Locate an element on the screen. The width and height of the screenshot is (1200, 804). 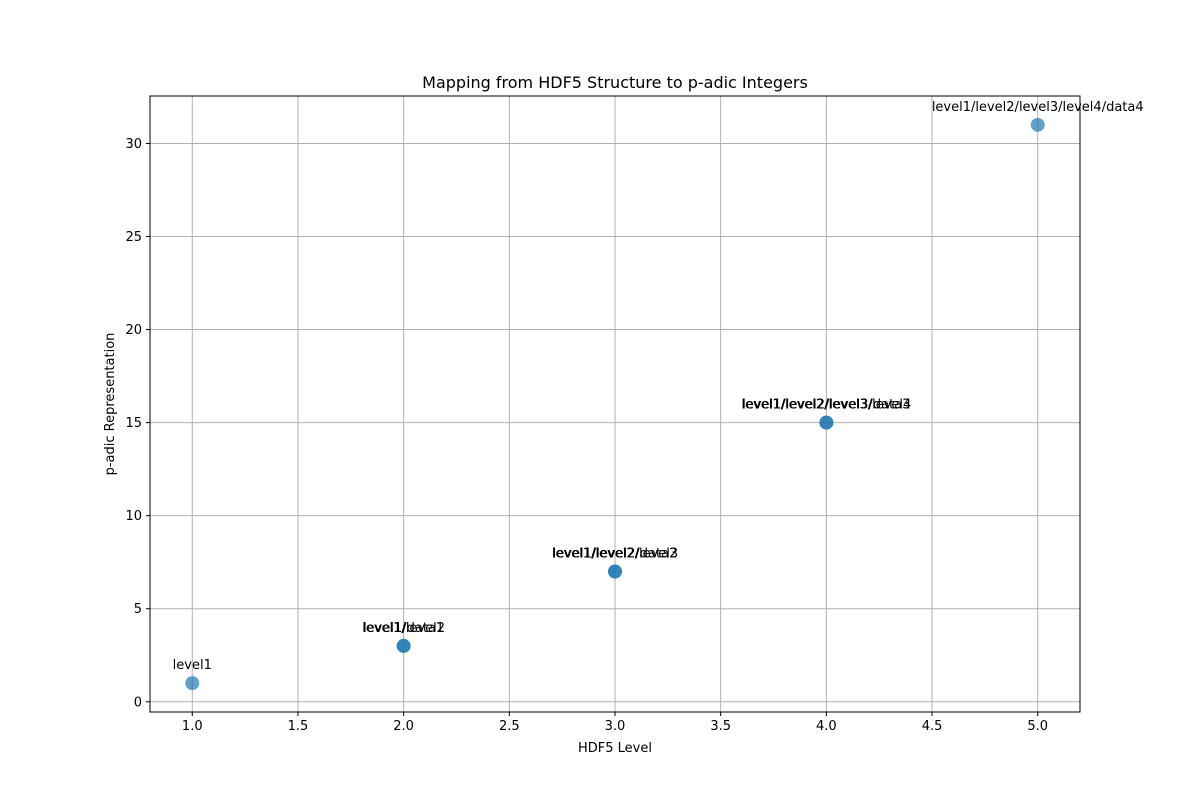
y-tick-label: 10 is located at coordinates (133, 516).